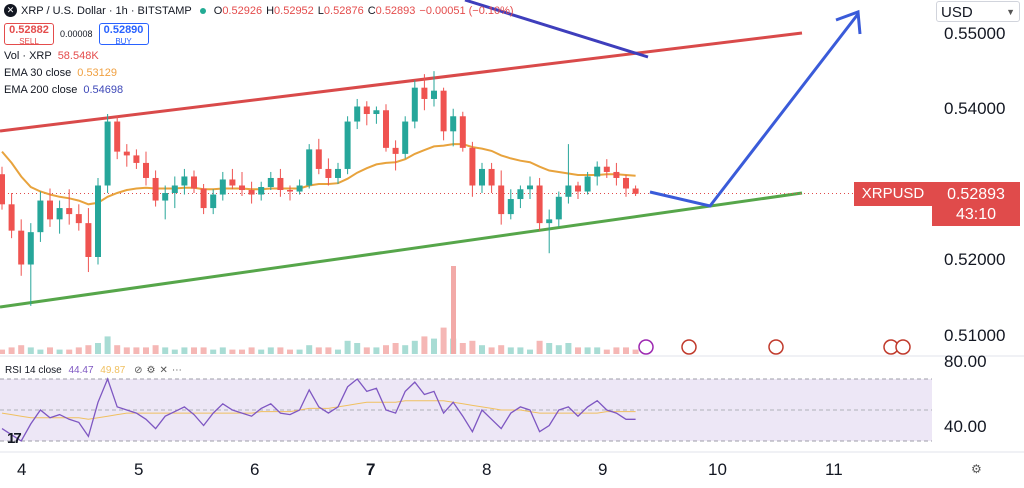 Image resolution: width=1024 pixels, height=488 pixels. I want to click on sell-button: 0.52882 SELL, so click(29, 34).